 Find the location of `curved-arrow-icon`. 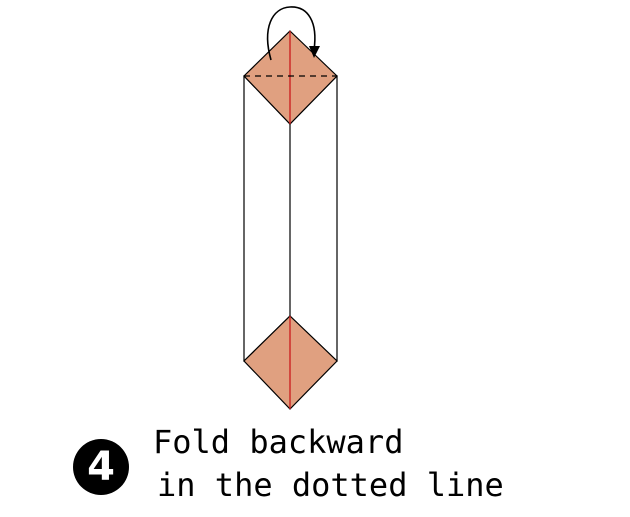

curved-arrow-icon is located at coordinates (293, 33).